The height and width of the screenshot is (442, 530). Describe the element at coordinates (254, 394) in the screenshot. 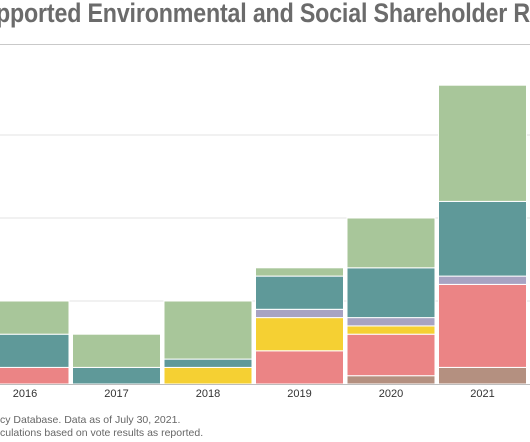

I see `x-axis-tick-labels: 2016 2017 2018 2019 2020 2021` at that location.